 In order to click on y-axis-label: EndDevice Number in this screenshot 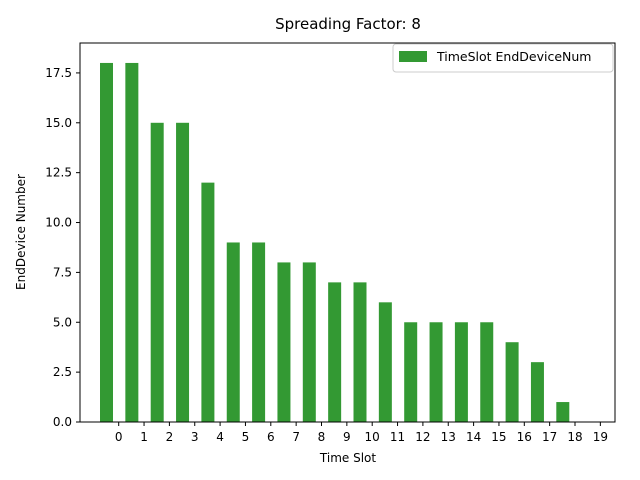, I will do `click(21, 232)`.